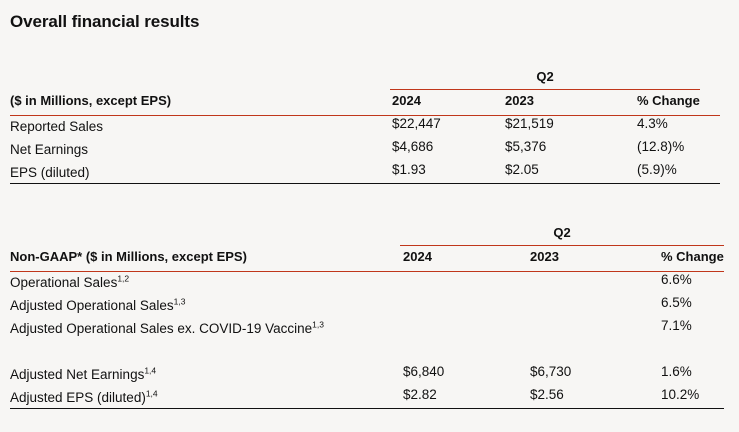 Image resolution: width=739 pixels, height=432 pixels. I want to click on table2-row1-footnote: 1,3, so click(179, 301).